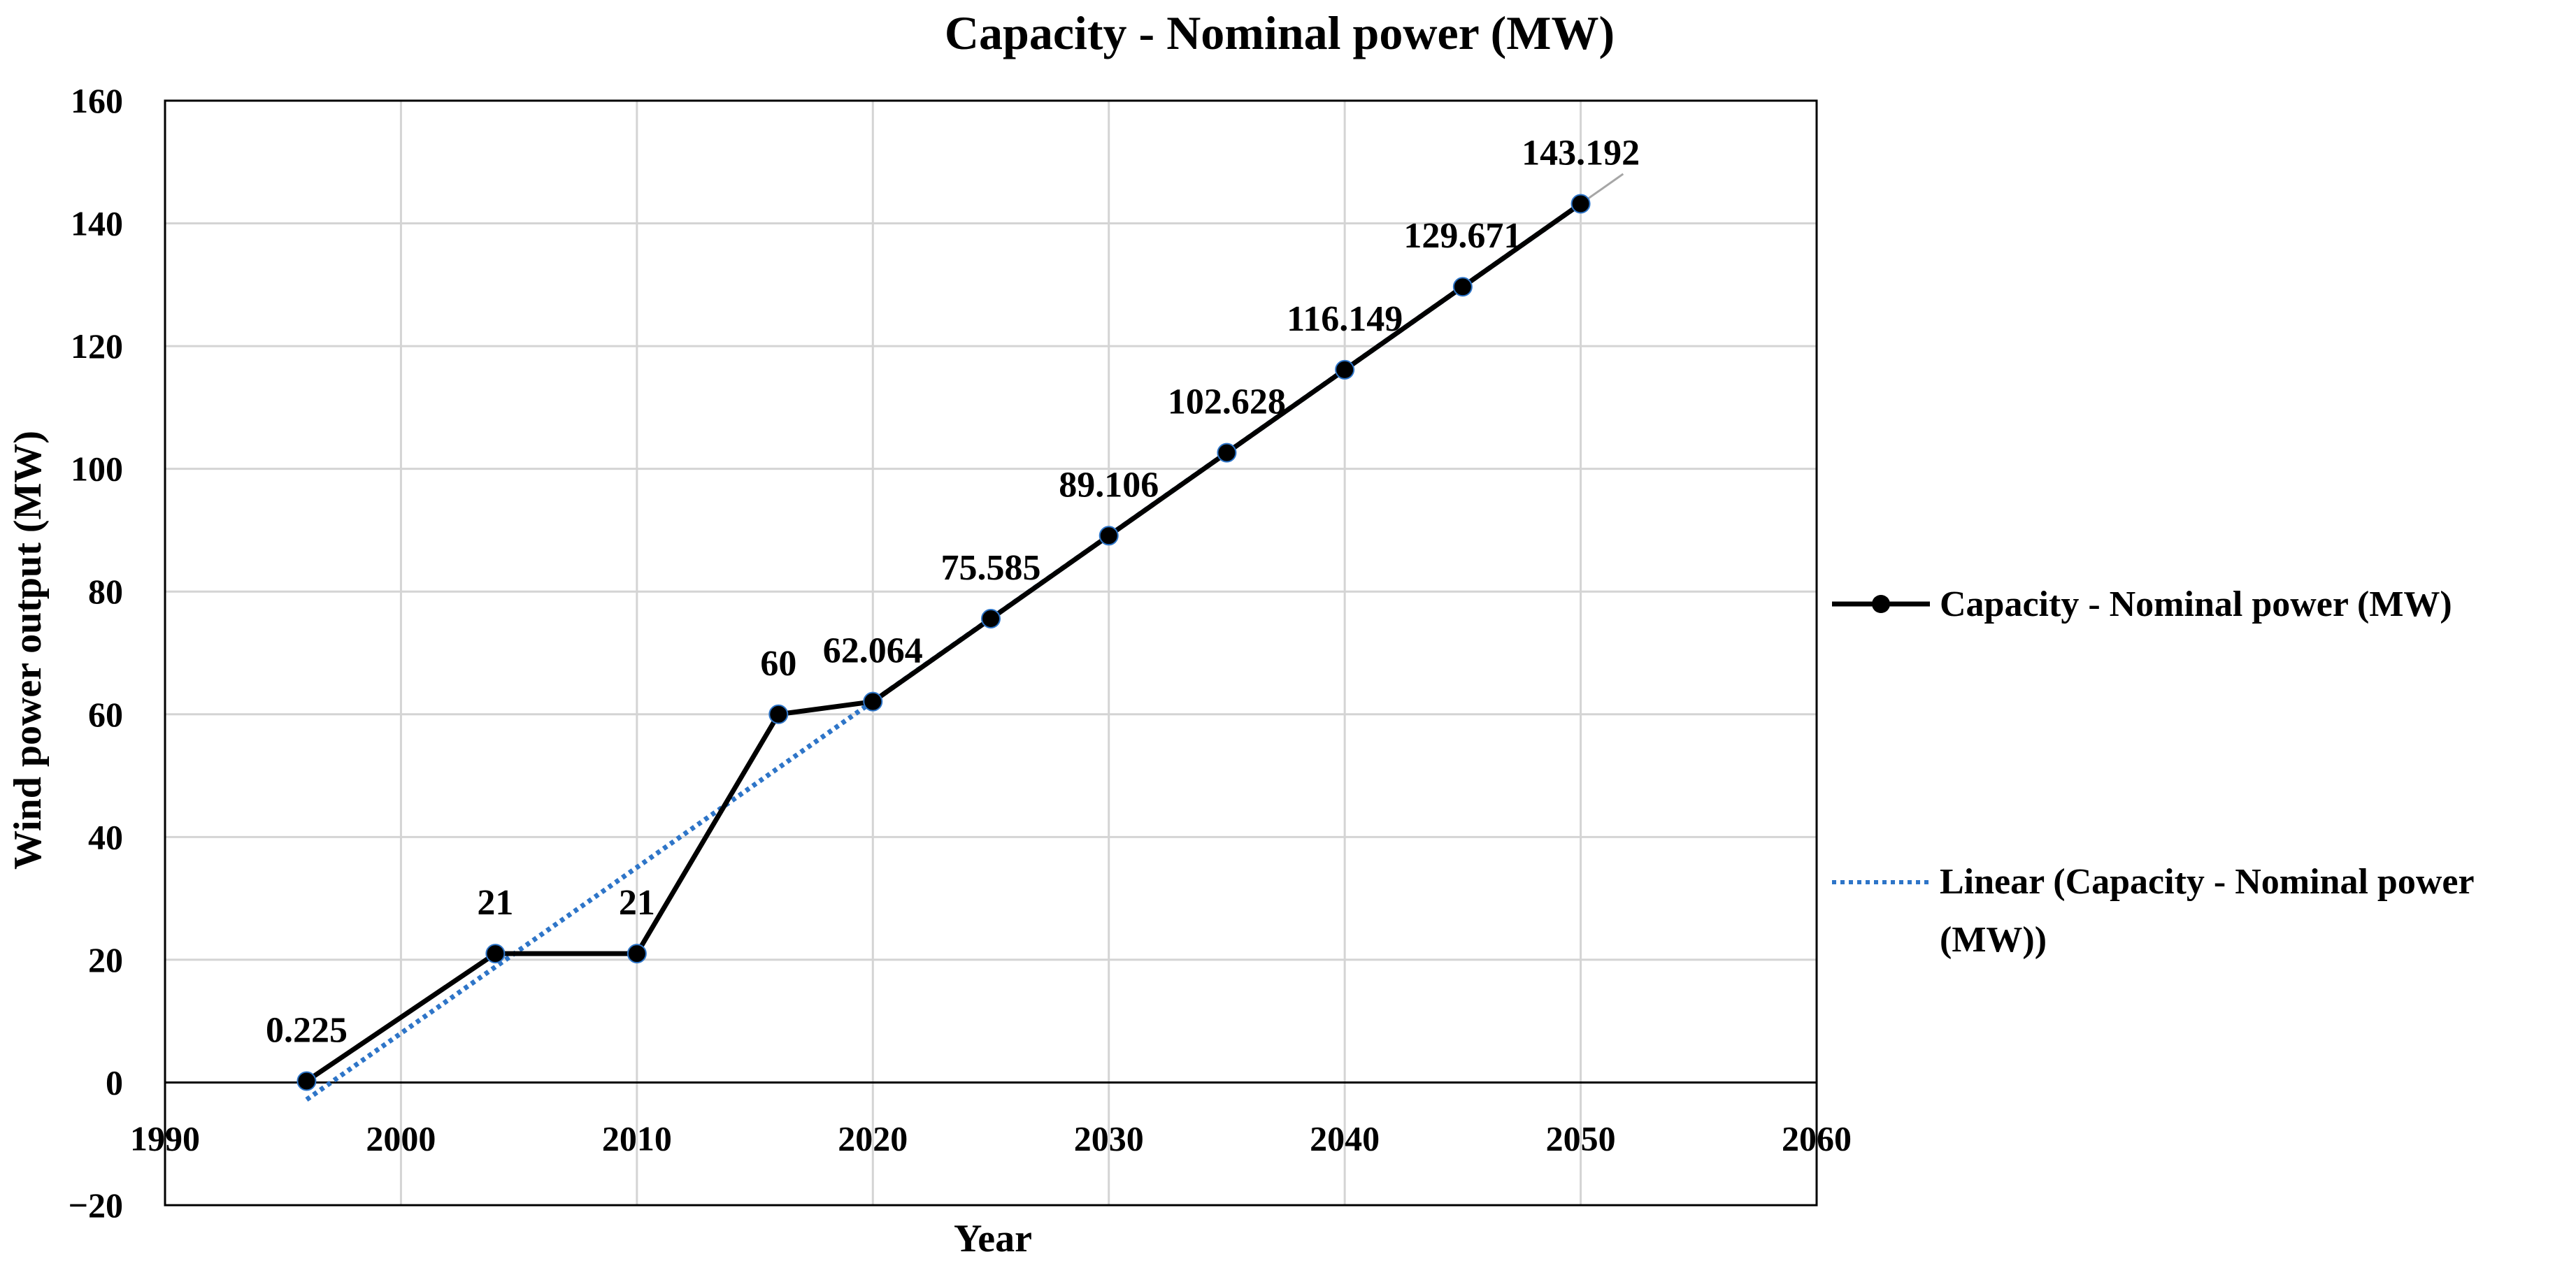 The width and height of the screenshot is (2576, 1266). I want to click on data-label: 89.106, so click(1109, 485).